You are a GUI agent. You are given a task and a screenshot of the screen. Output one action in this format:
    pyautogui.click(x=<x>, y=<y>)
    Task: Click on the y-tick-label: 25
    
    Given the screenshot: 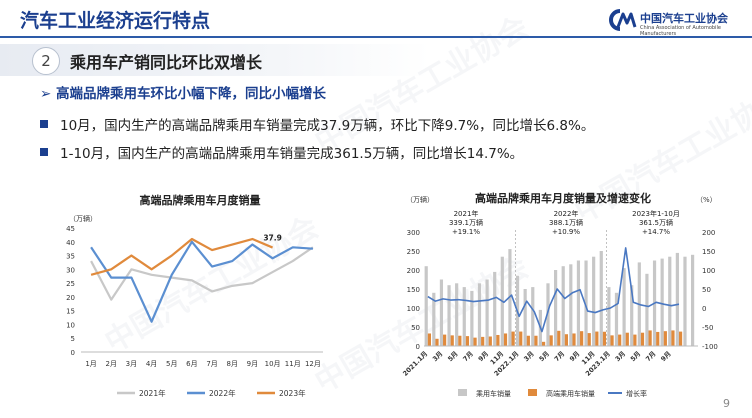 What is the action you would take?
    pyautogui.click(x=70, y=284)
    